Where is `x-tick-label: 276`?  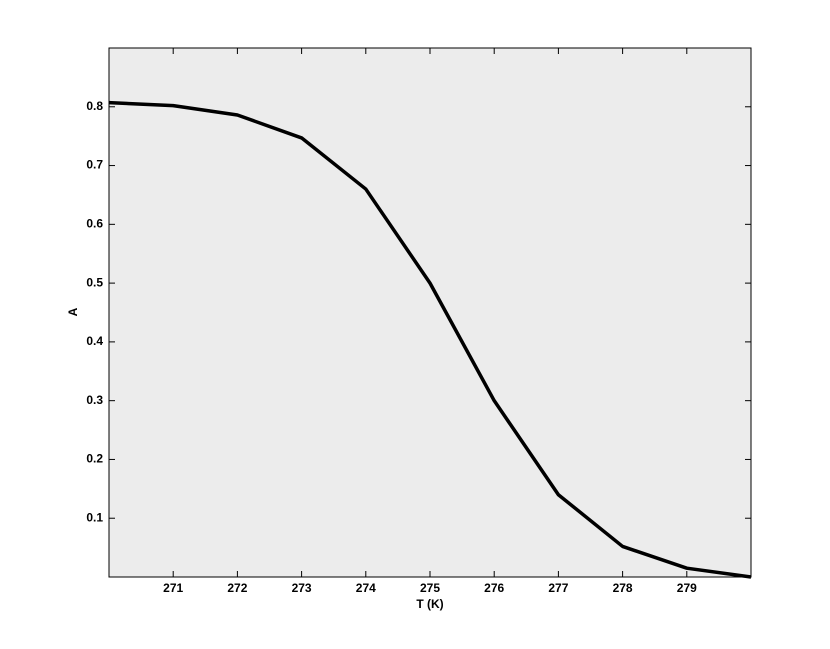 x-tick-label: 276 is located at coordinates (494, 588).